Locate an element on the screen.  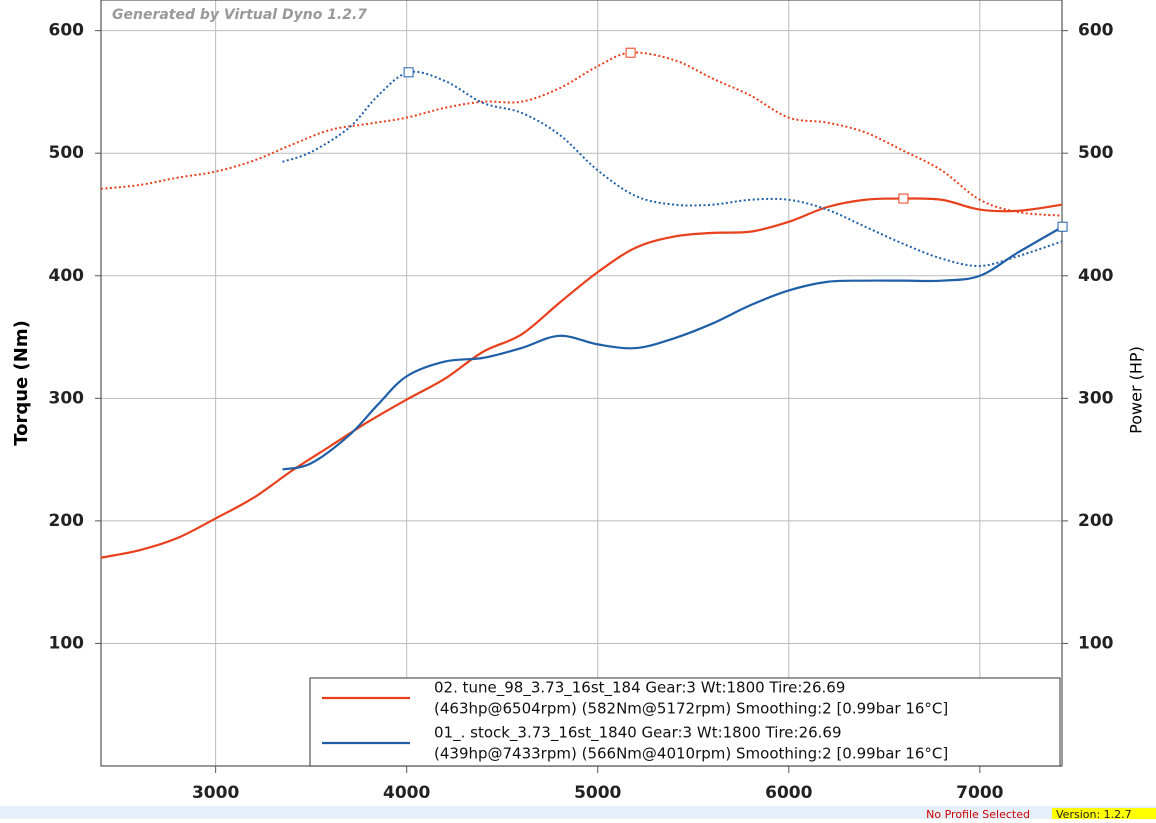
y2-axis-label: Power (HP) is located at coordinates (1136, 390).